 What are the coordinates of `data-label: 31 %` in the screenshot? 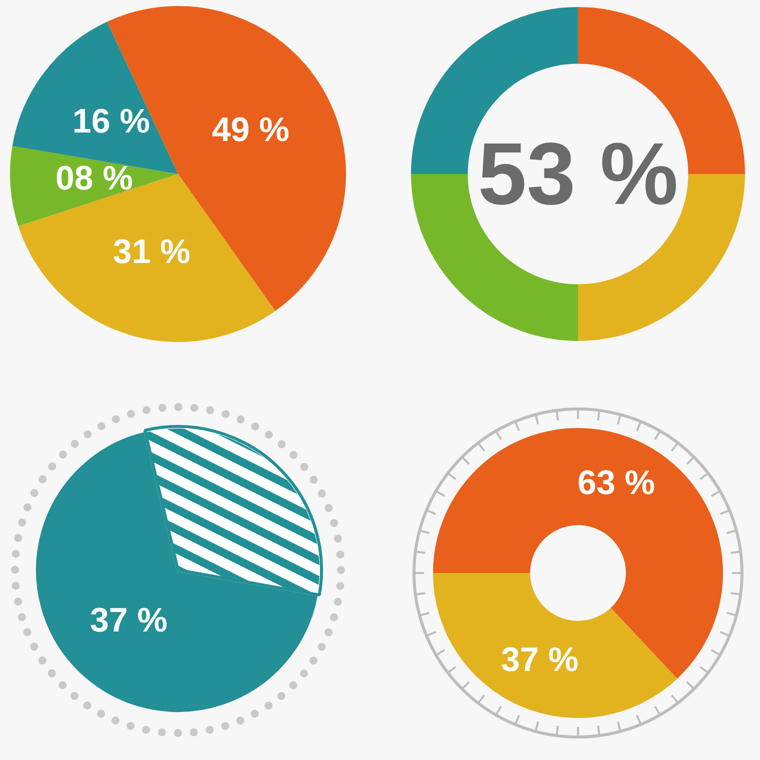 It's located at (151, 252).